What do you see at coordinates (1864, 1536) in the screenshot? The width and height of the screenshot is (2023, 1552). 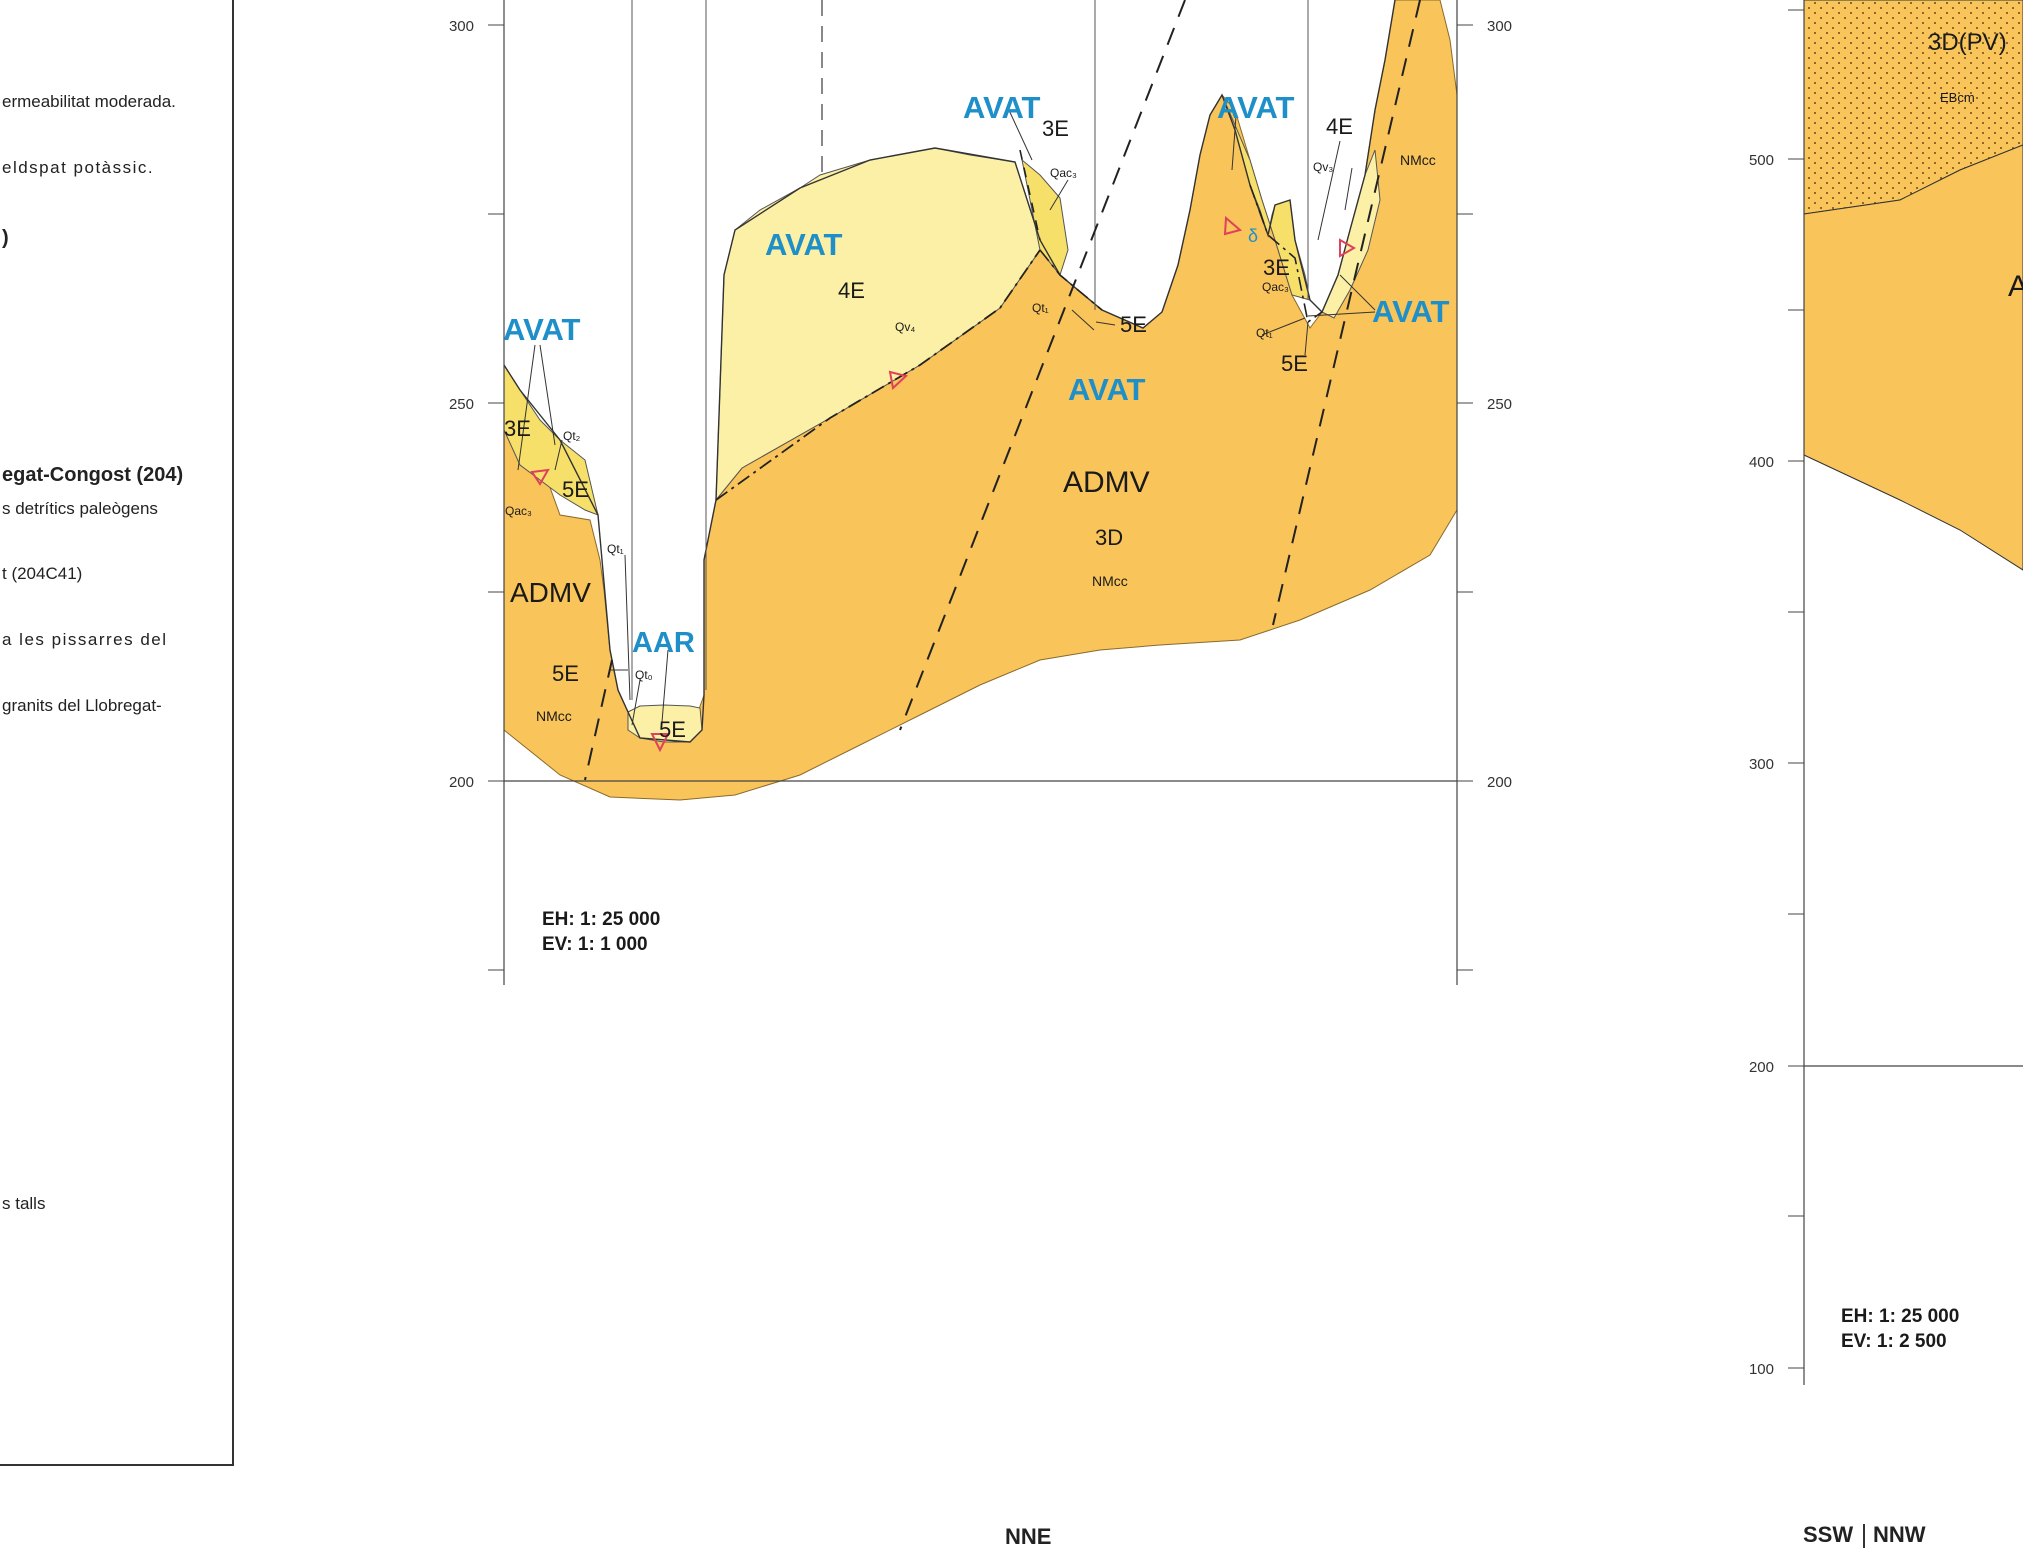 I see `section-divider` at bounding box center [1864, 1536].